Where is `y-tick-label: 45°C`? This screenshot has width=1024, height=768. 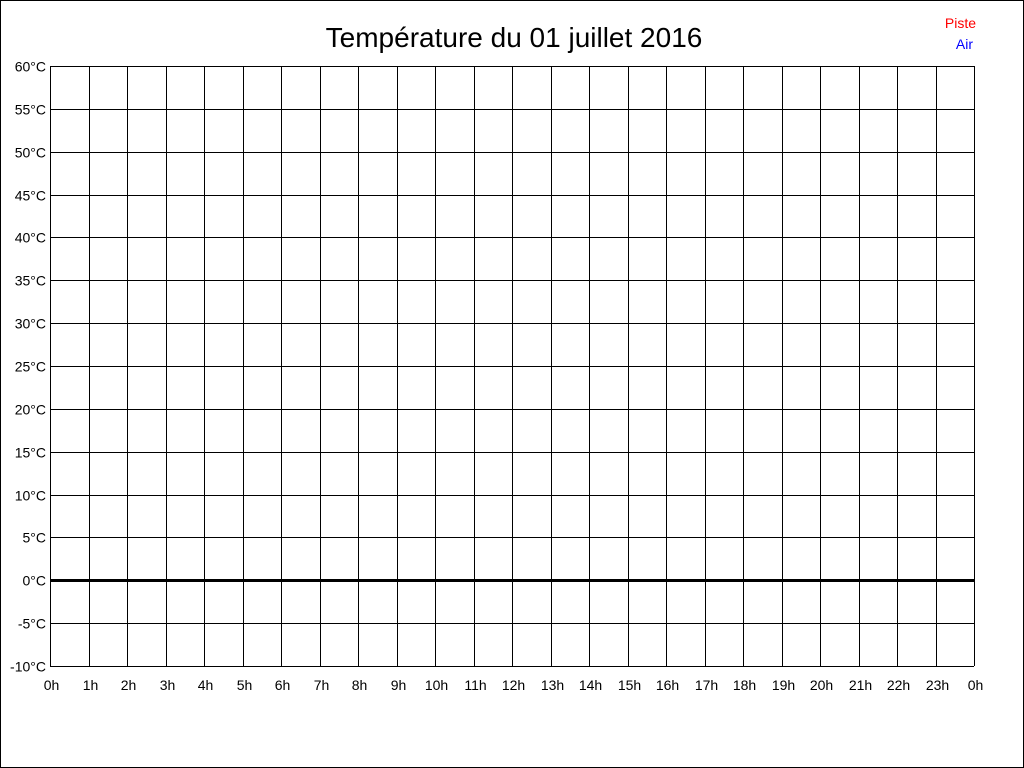
y-tick-label: 45°C is located at coordinates (30, 196).